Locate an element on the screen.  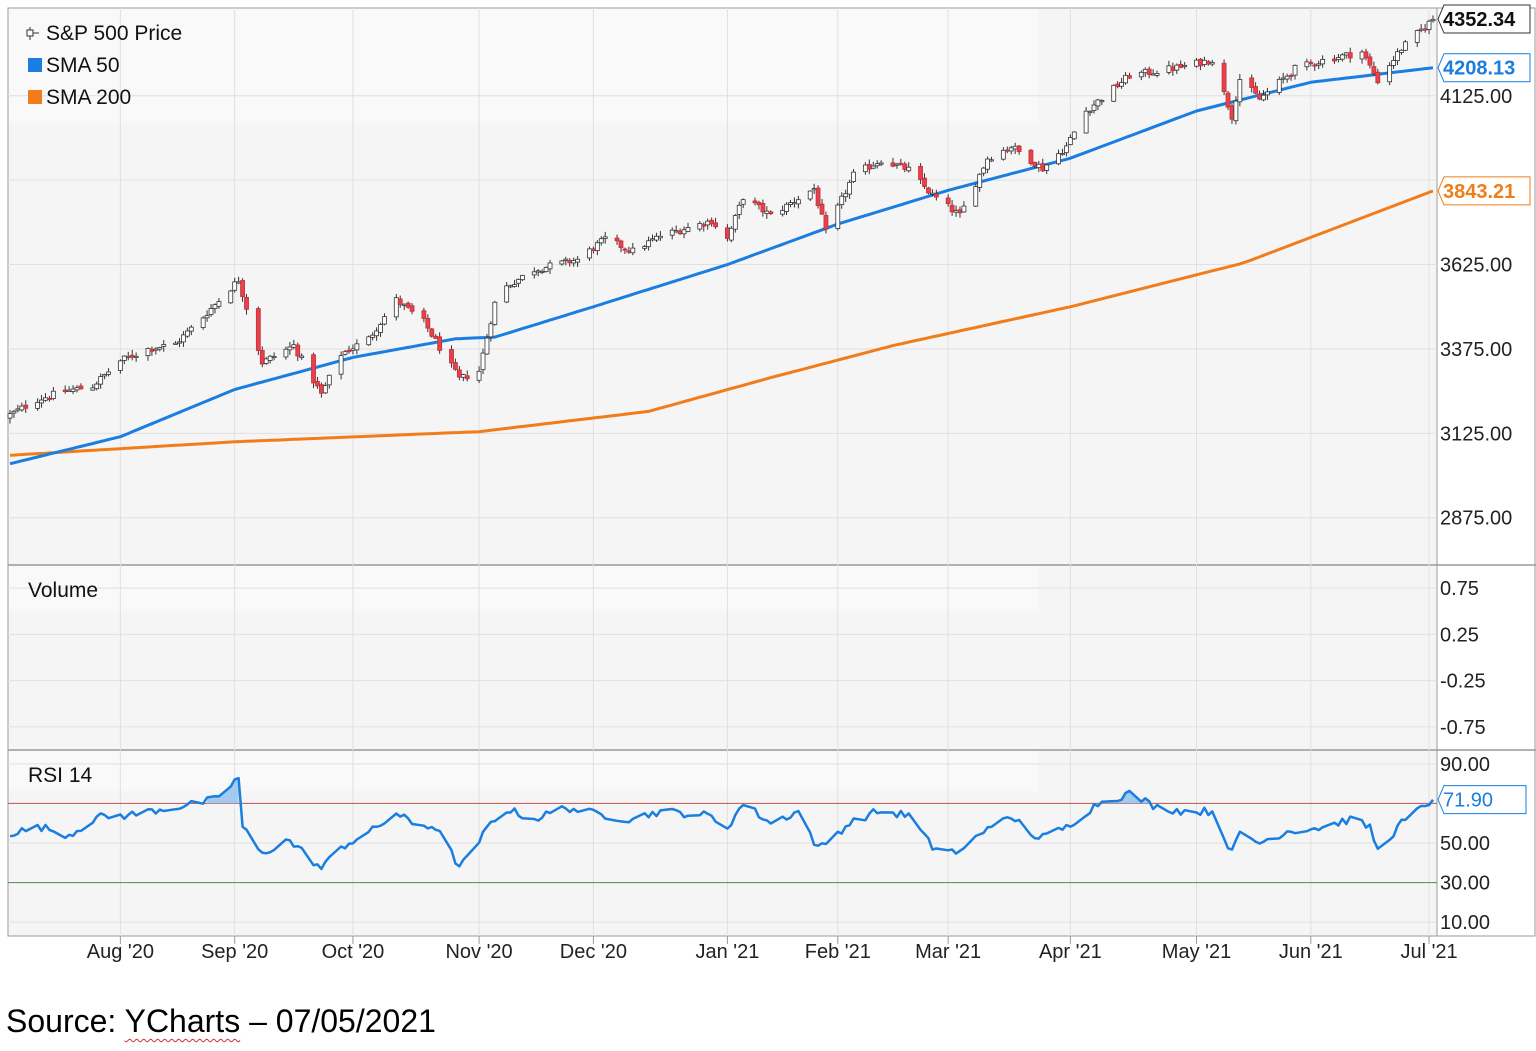
icon-body is located at coordinates (30, 33).